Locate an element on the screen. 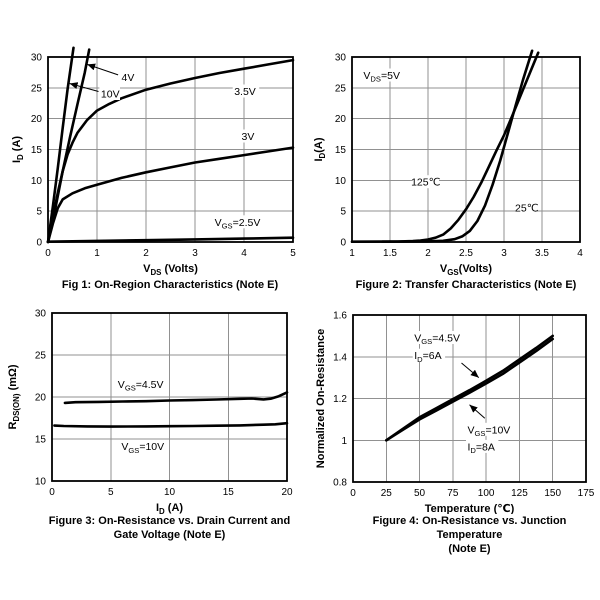 The width and height of the screenshot is (600, 600). x-axis-label: ID (A) is located at coordinates (169, 508).